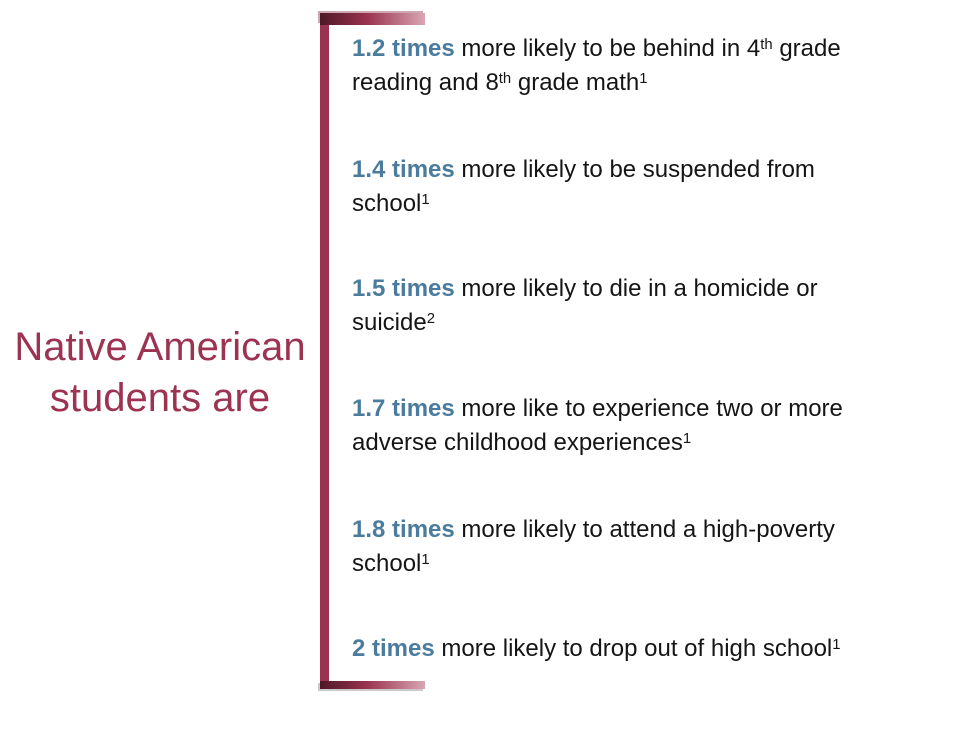  Describe the element at coordinates (644, 529) in the screenshot. I see `stat-text: more likely to attend a high-poverty` at that location.